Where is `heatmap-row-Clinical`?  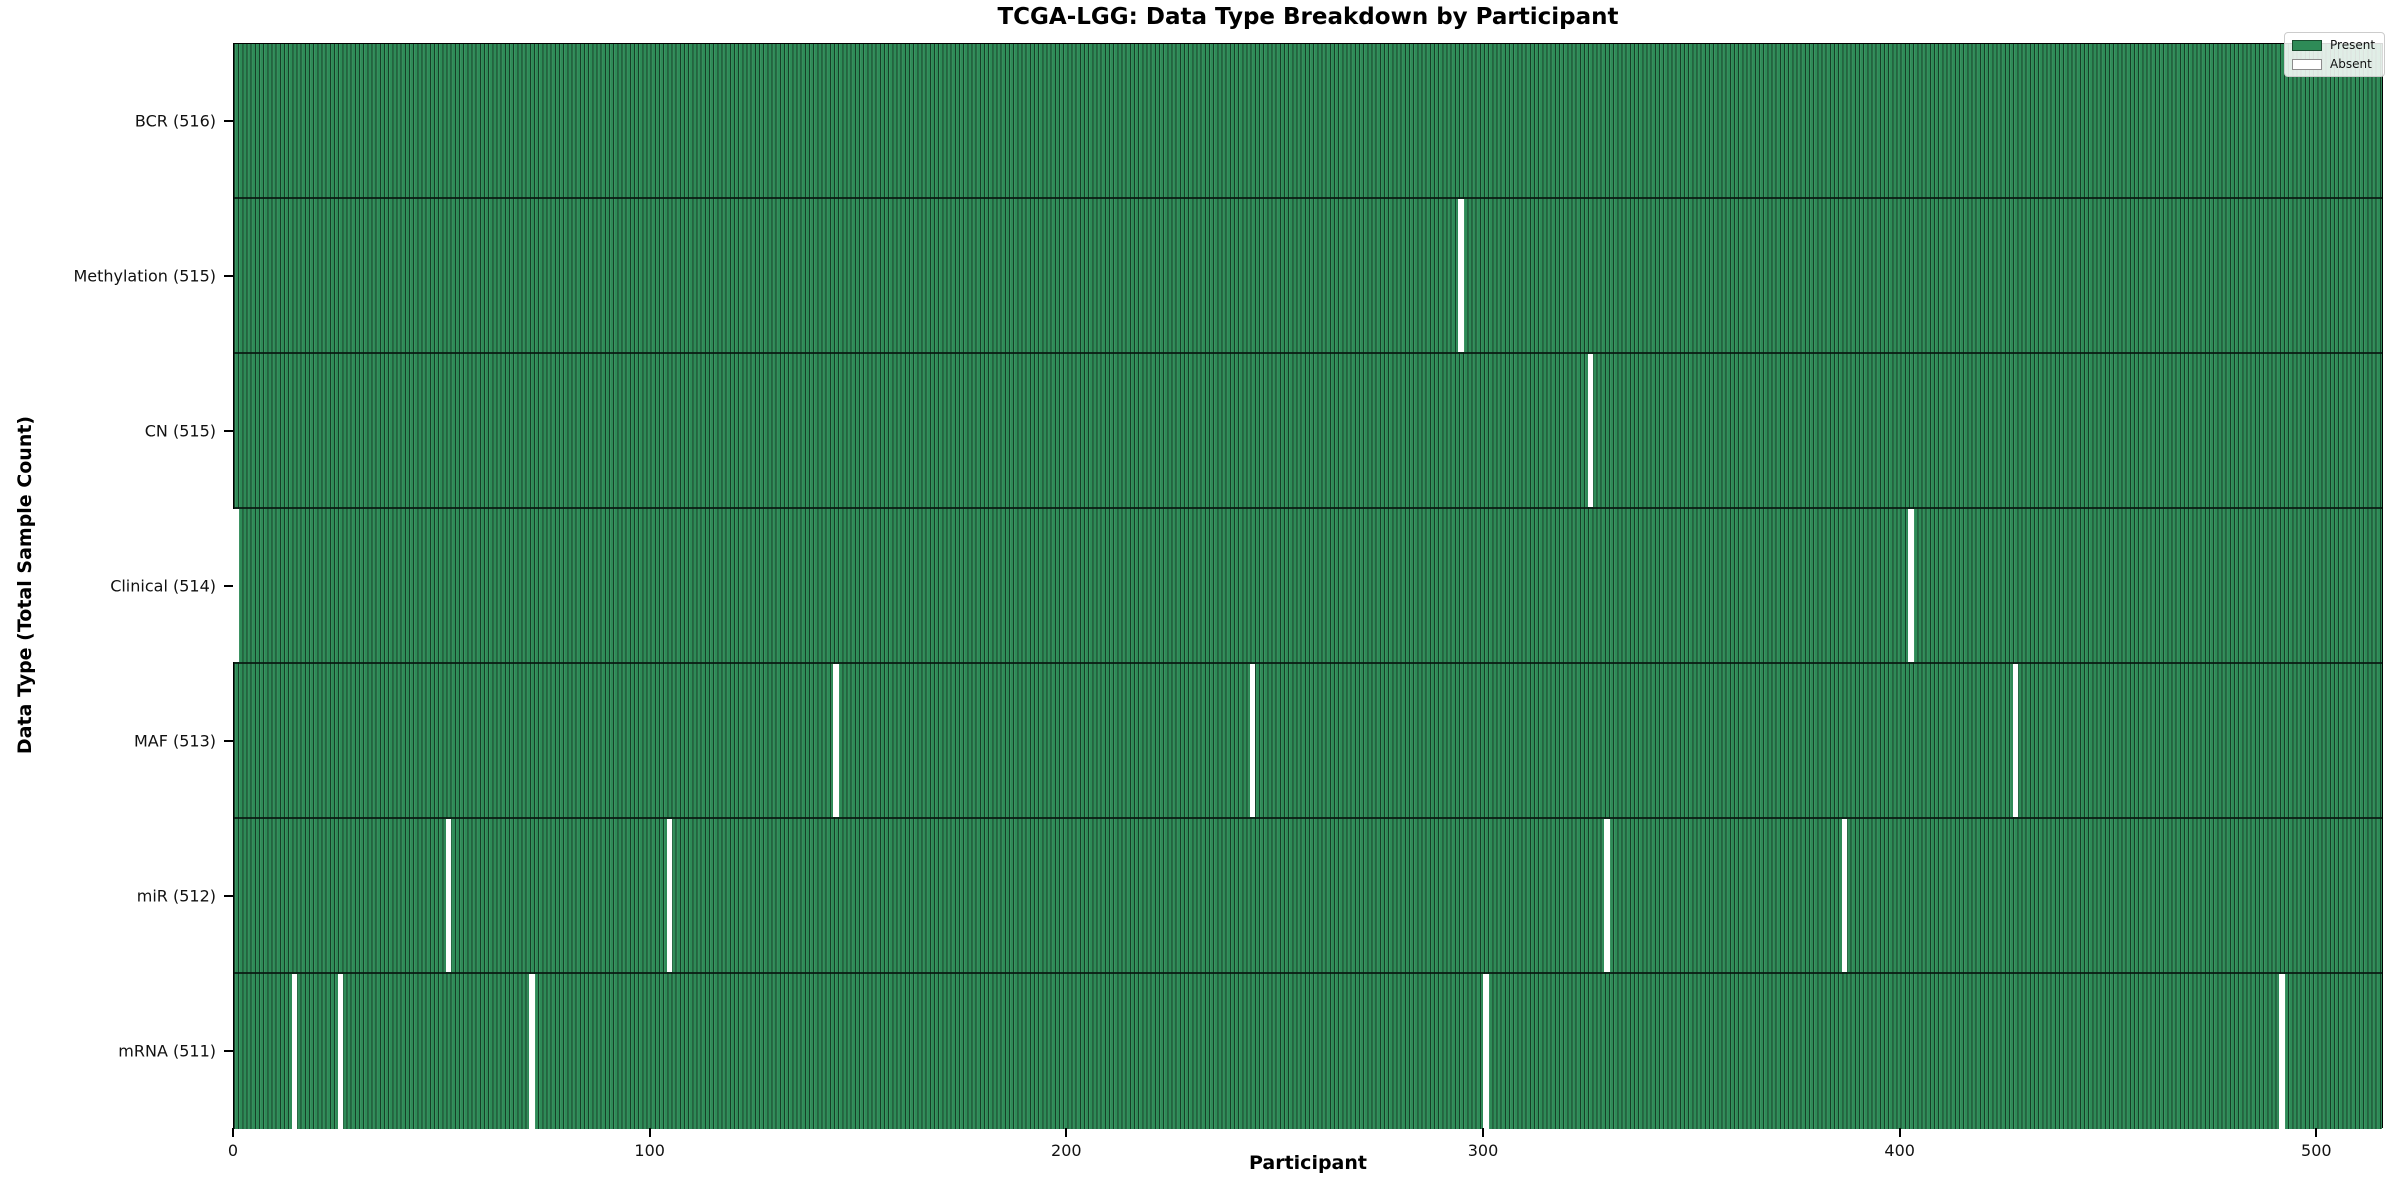
heatmap-row-Clinical is located at coordinates (1307, 586).